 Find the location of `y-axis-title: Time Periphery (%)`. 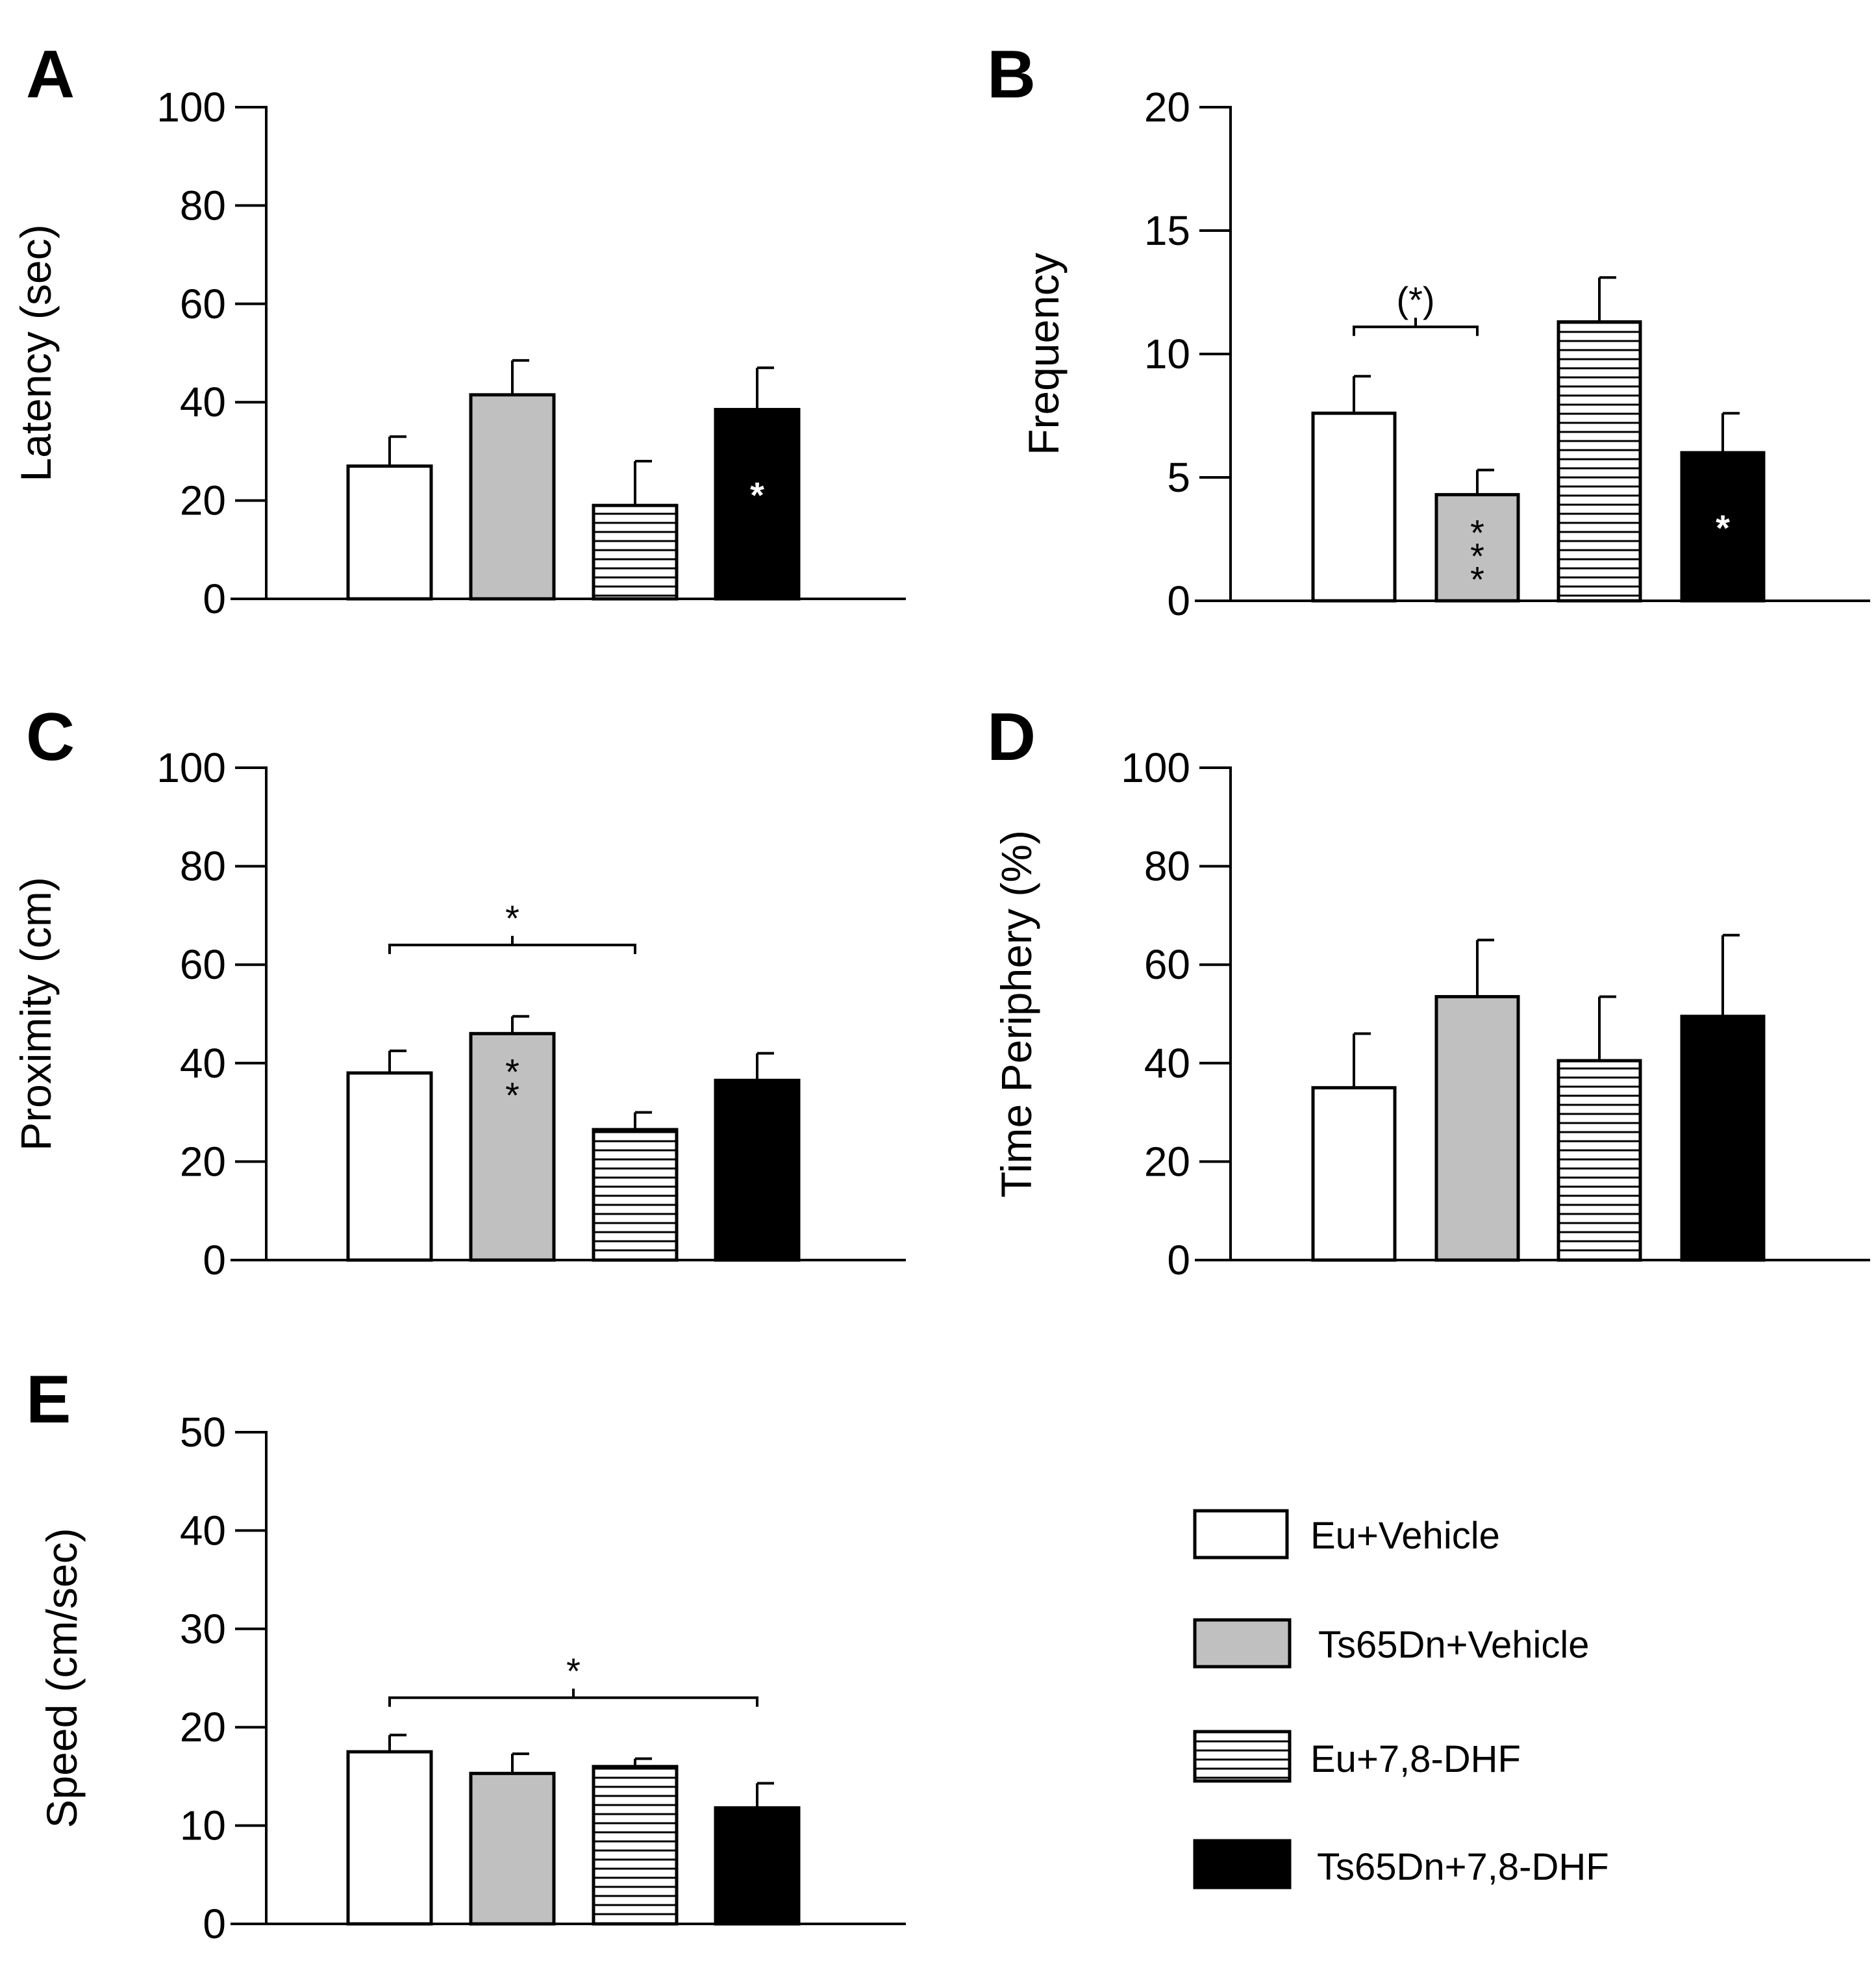

y-axis-title: Time Periphery (%) is located at coordinates (1016, 1014).